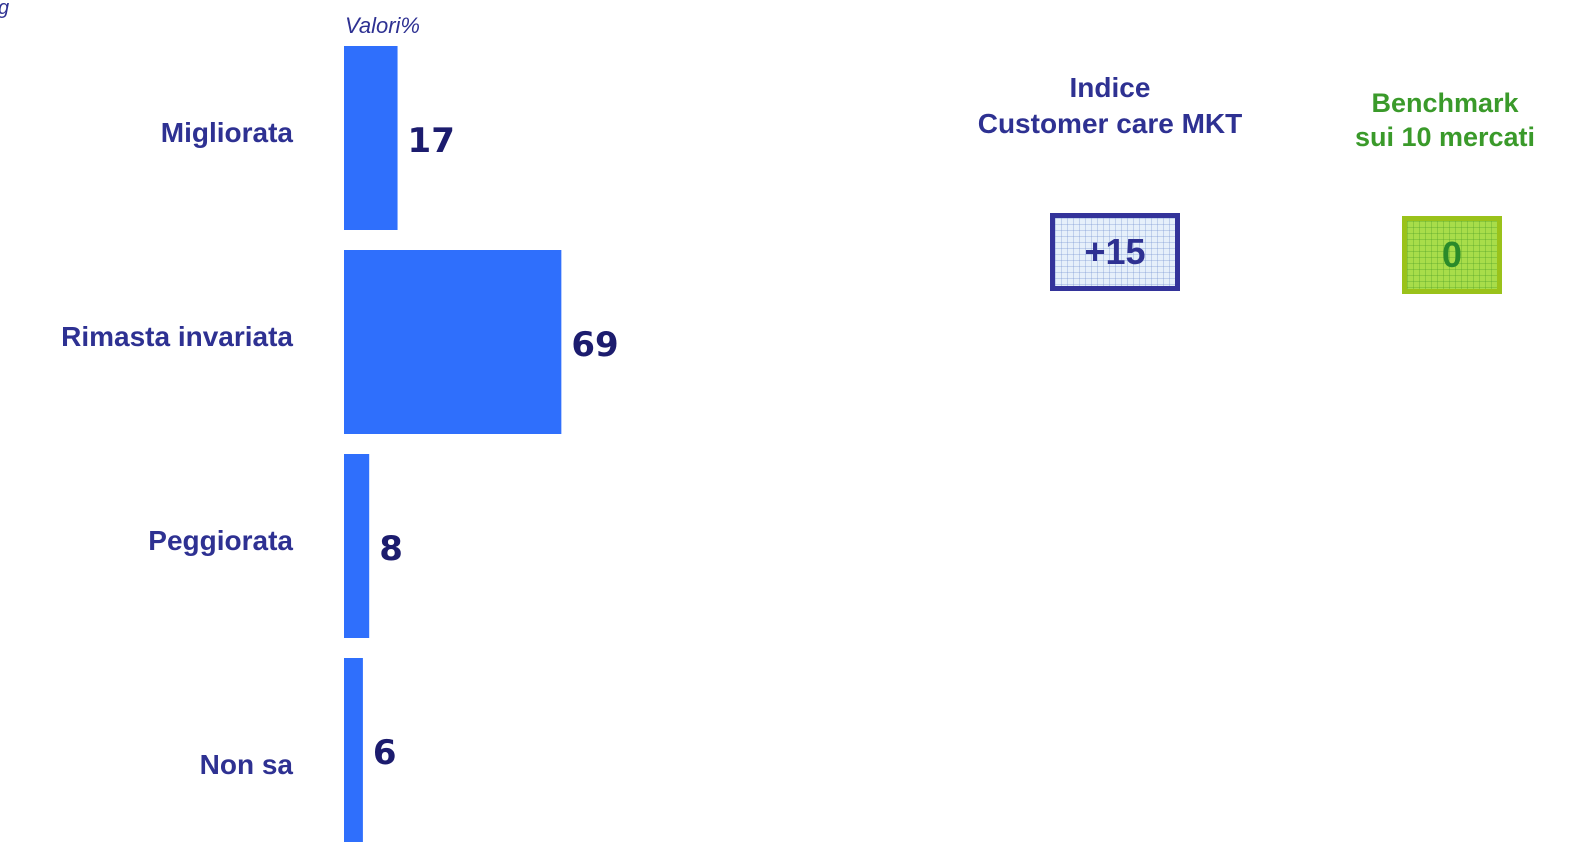  Describe the element at coordinates (220, 540) in the screenshot. I see `category-label-2: Peggiorata` at that location.